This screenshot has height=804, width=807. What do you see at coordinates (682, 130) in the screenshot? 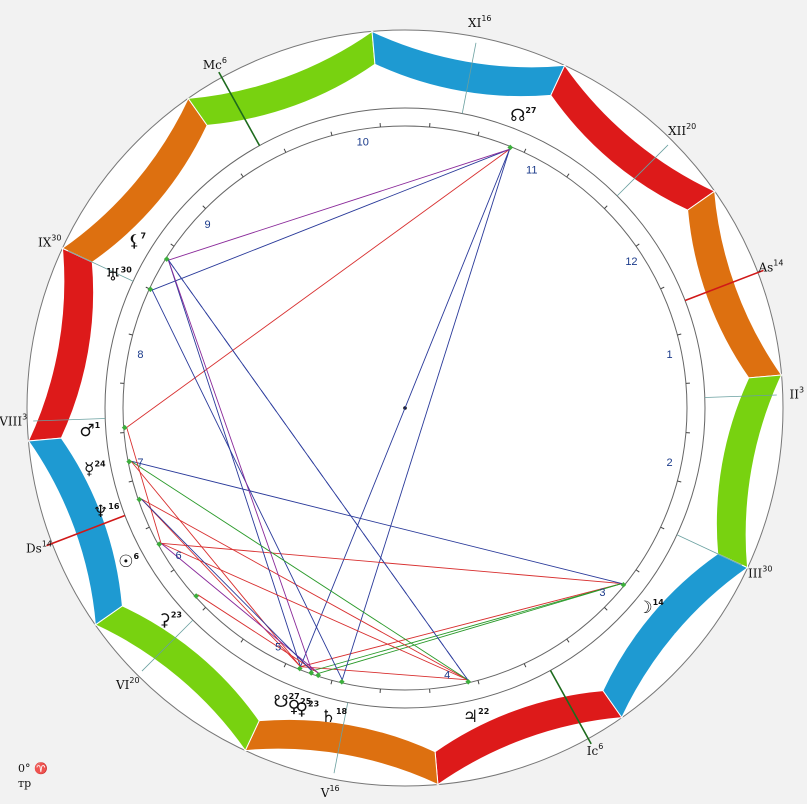
I see `cusp-label-xii: XII20` at bounding box center [682, 130].